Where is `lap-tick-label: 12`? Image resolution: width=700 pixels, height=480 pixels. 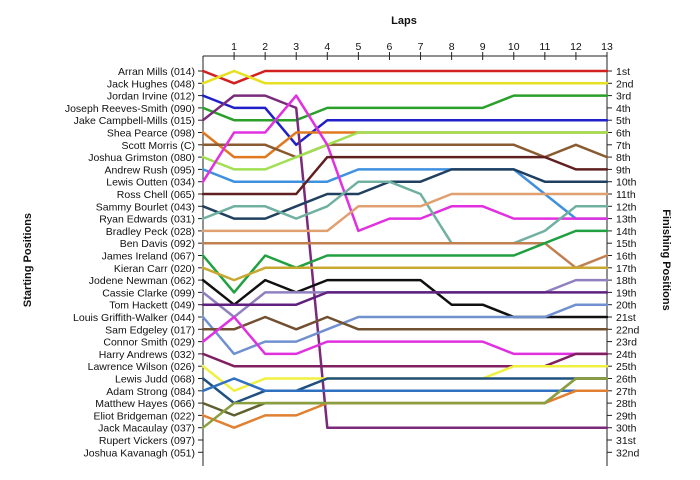 lap-tick-label: 12 is located at coordinates (576, 47).